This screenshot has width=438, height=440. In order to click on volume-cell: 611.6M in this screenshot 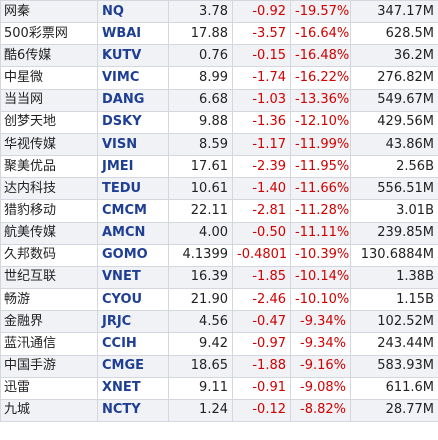, I will do `click(394, 388)`.